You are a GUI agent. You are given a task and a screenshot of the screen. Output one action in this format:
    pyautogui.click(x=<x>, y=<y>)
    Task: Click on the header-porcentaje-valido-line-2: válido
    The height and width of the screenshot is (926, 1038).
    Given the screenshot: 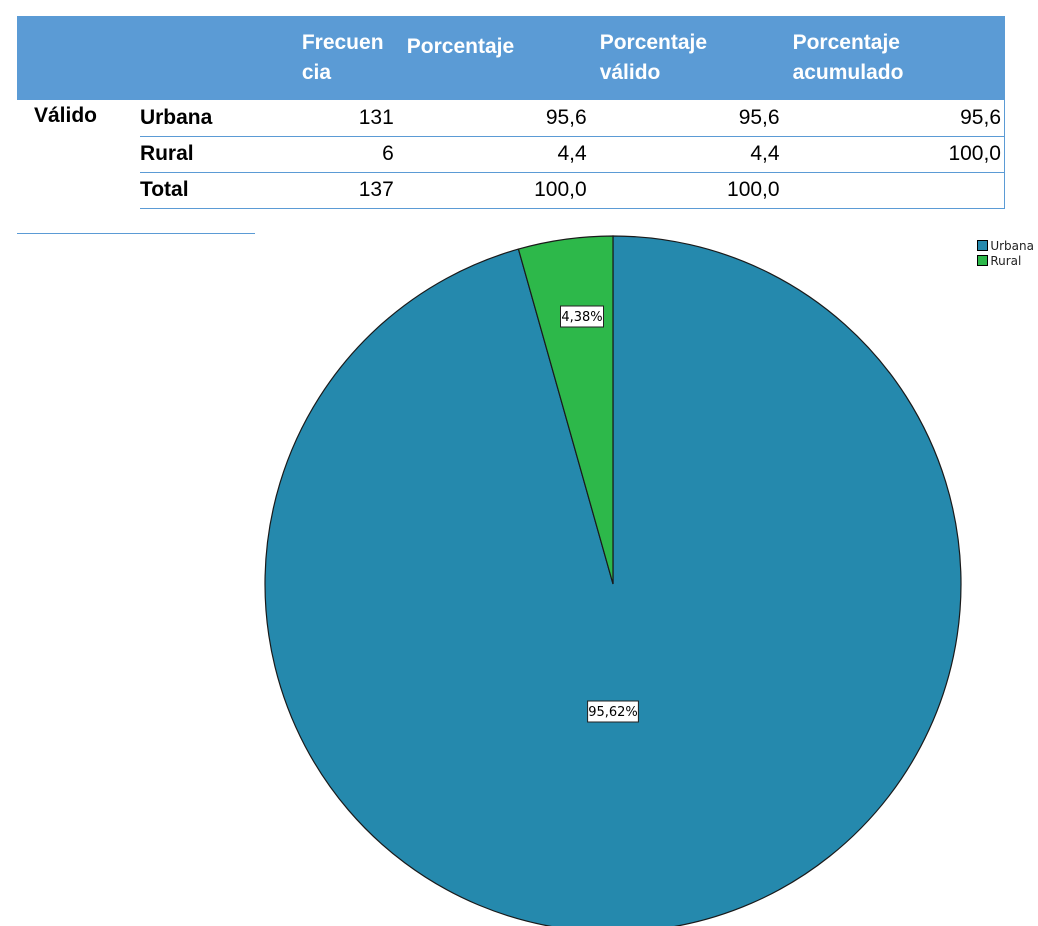 What is the action you would take?
    pyautogui.click(x=630, y=72)
    